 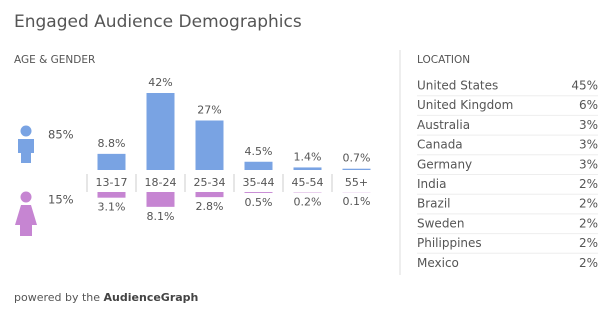 What do you see at coordinates (57, 297) in the screenshot?
I see `footer-prefix: powered by the` at bounding box center [57, 297].